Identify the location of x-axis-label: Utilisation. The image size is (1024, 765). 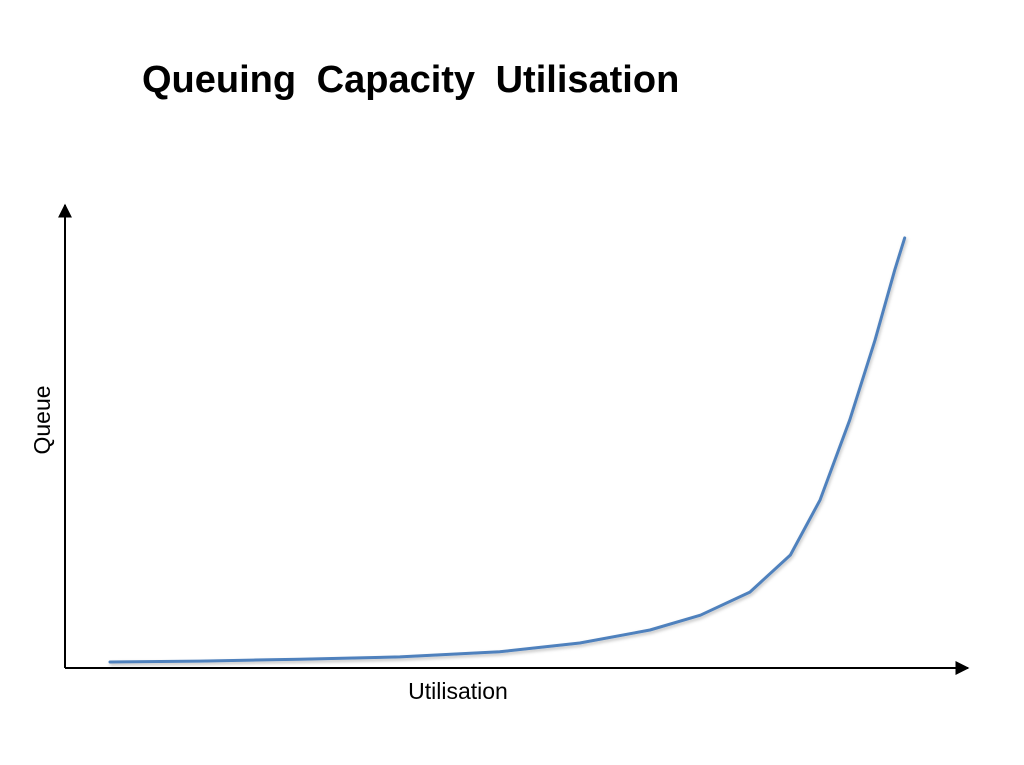
(458, 691).